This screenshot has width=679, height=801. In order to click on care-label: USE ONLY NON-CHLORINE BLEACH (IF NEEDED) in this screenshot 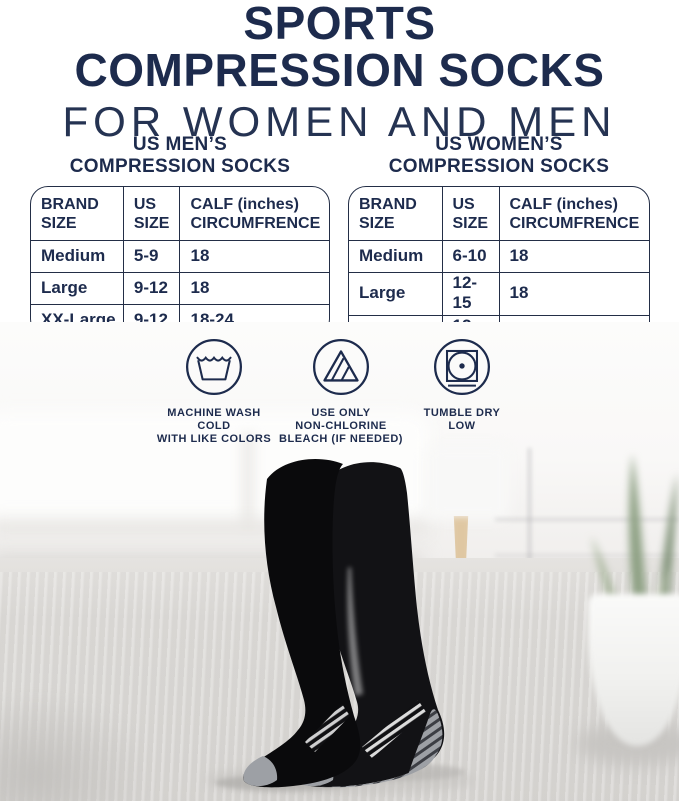, I will do `click(341, 426)`.